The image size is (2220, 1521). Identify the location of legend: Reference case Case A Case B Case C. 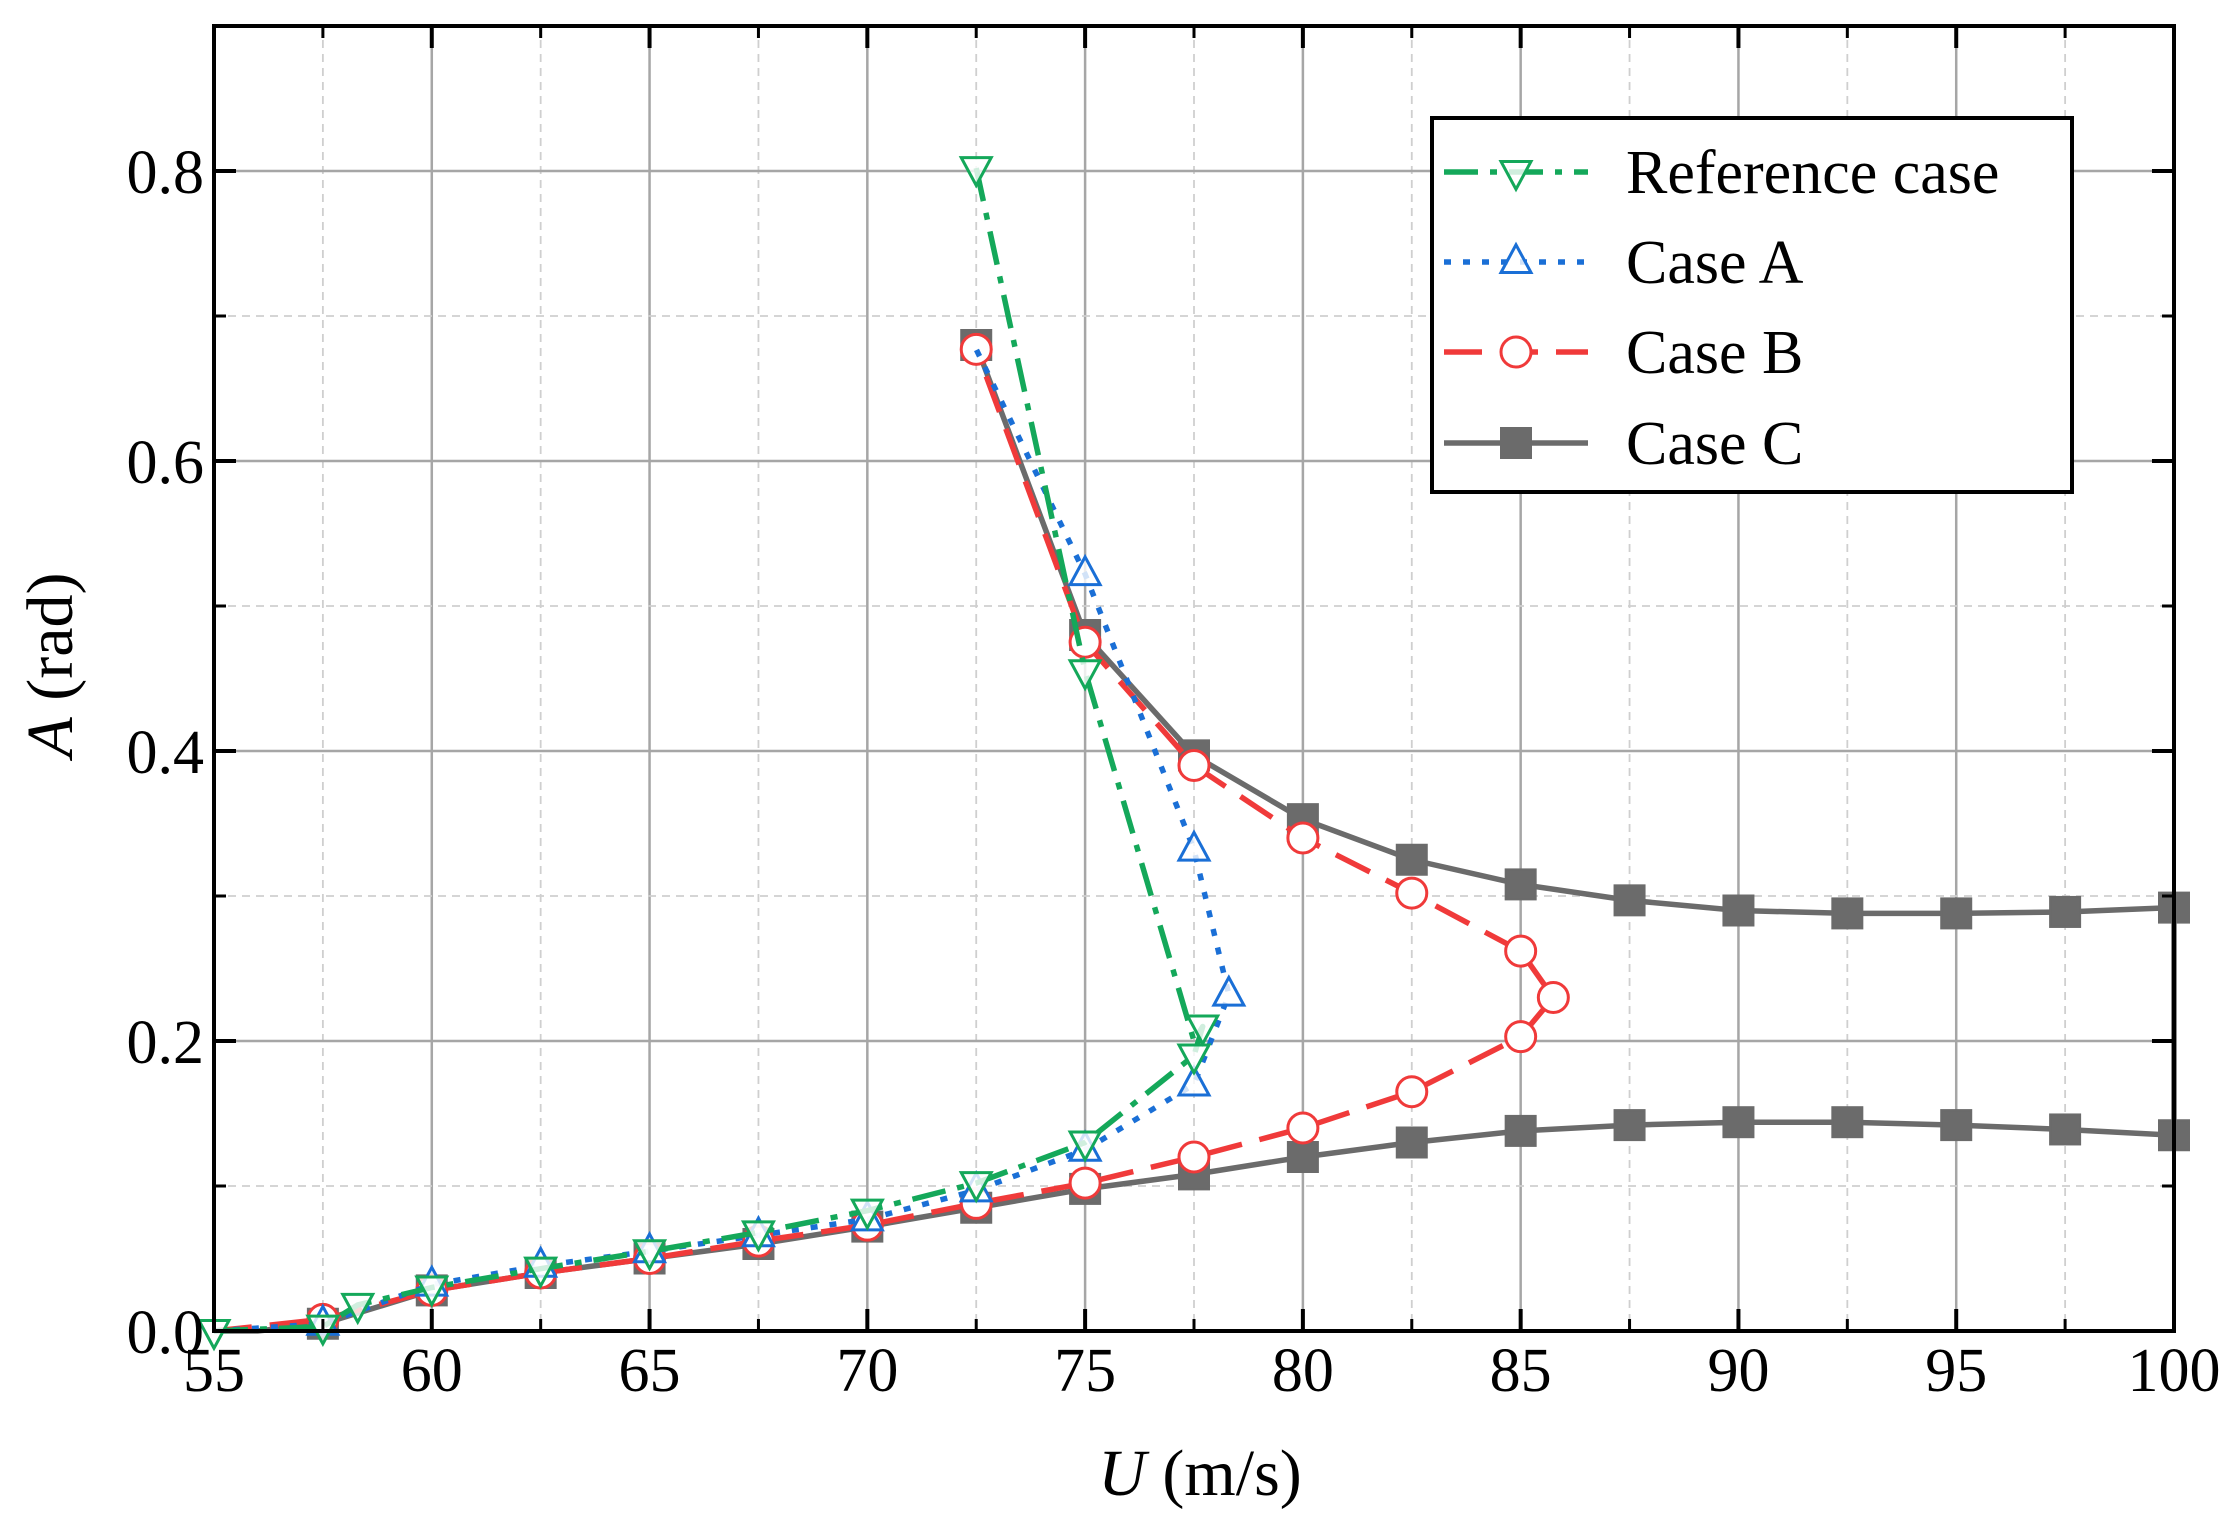
(1752, 305).